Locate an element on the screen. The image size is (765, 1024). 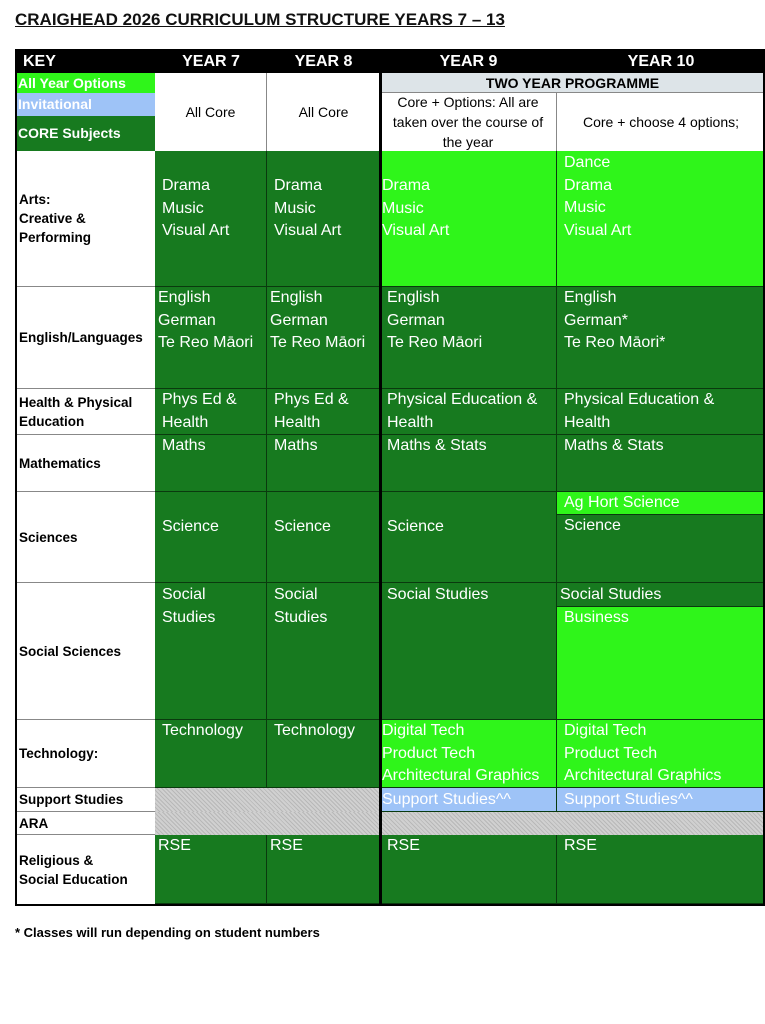
sciences-year-8: Science is located at coordinates (323, 537).